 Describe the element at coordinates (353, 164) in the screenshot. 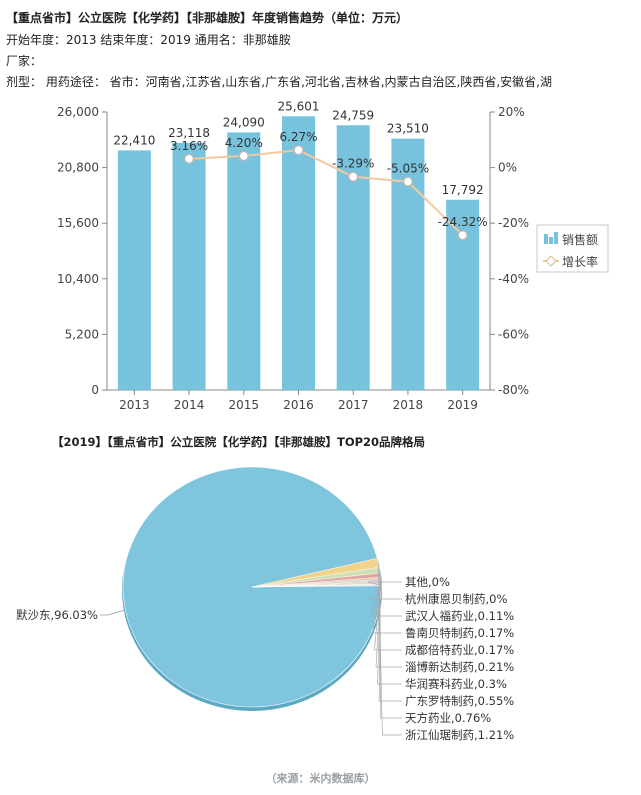

I see `growth-rate-label: -3.29%` at that location.